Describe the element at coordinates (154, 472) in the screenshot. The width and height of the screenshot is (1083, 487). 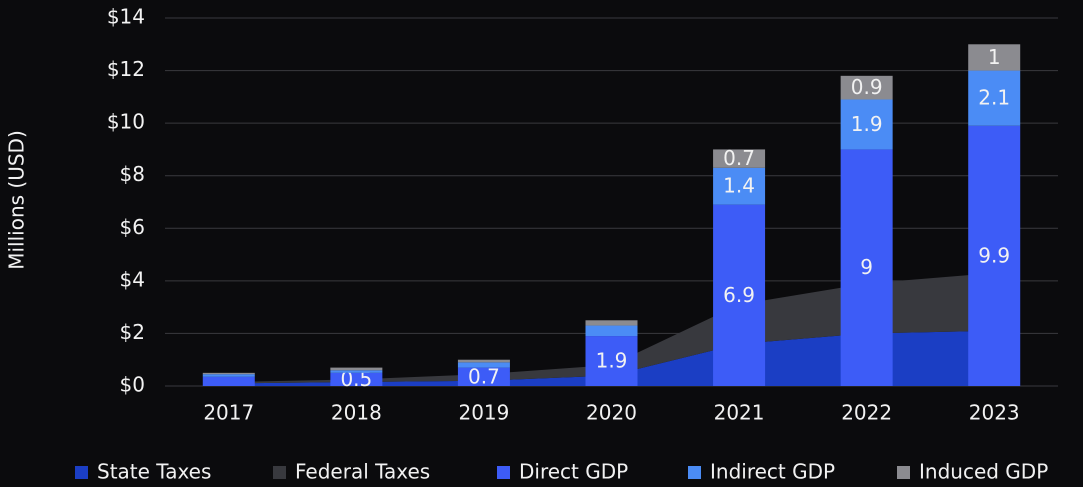
I see `legend-label: State Taxes` at that location.